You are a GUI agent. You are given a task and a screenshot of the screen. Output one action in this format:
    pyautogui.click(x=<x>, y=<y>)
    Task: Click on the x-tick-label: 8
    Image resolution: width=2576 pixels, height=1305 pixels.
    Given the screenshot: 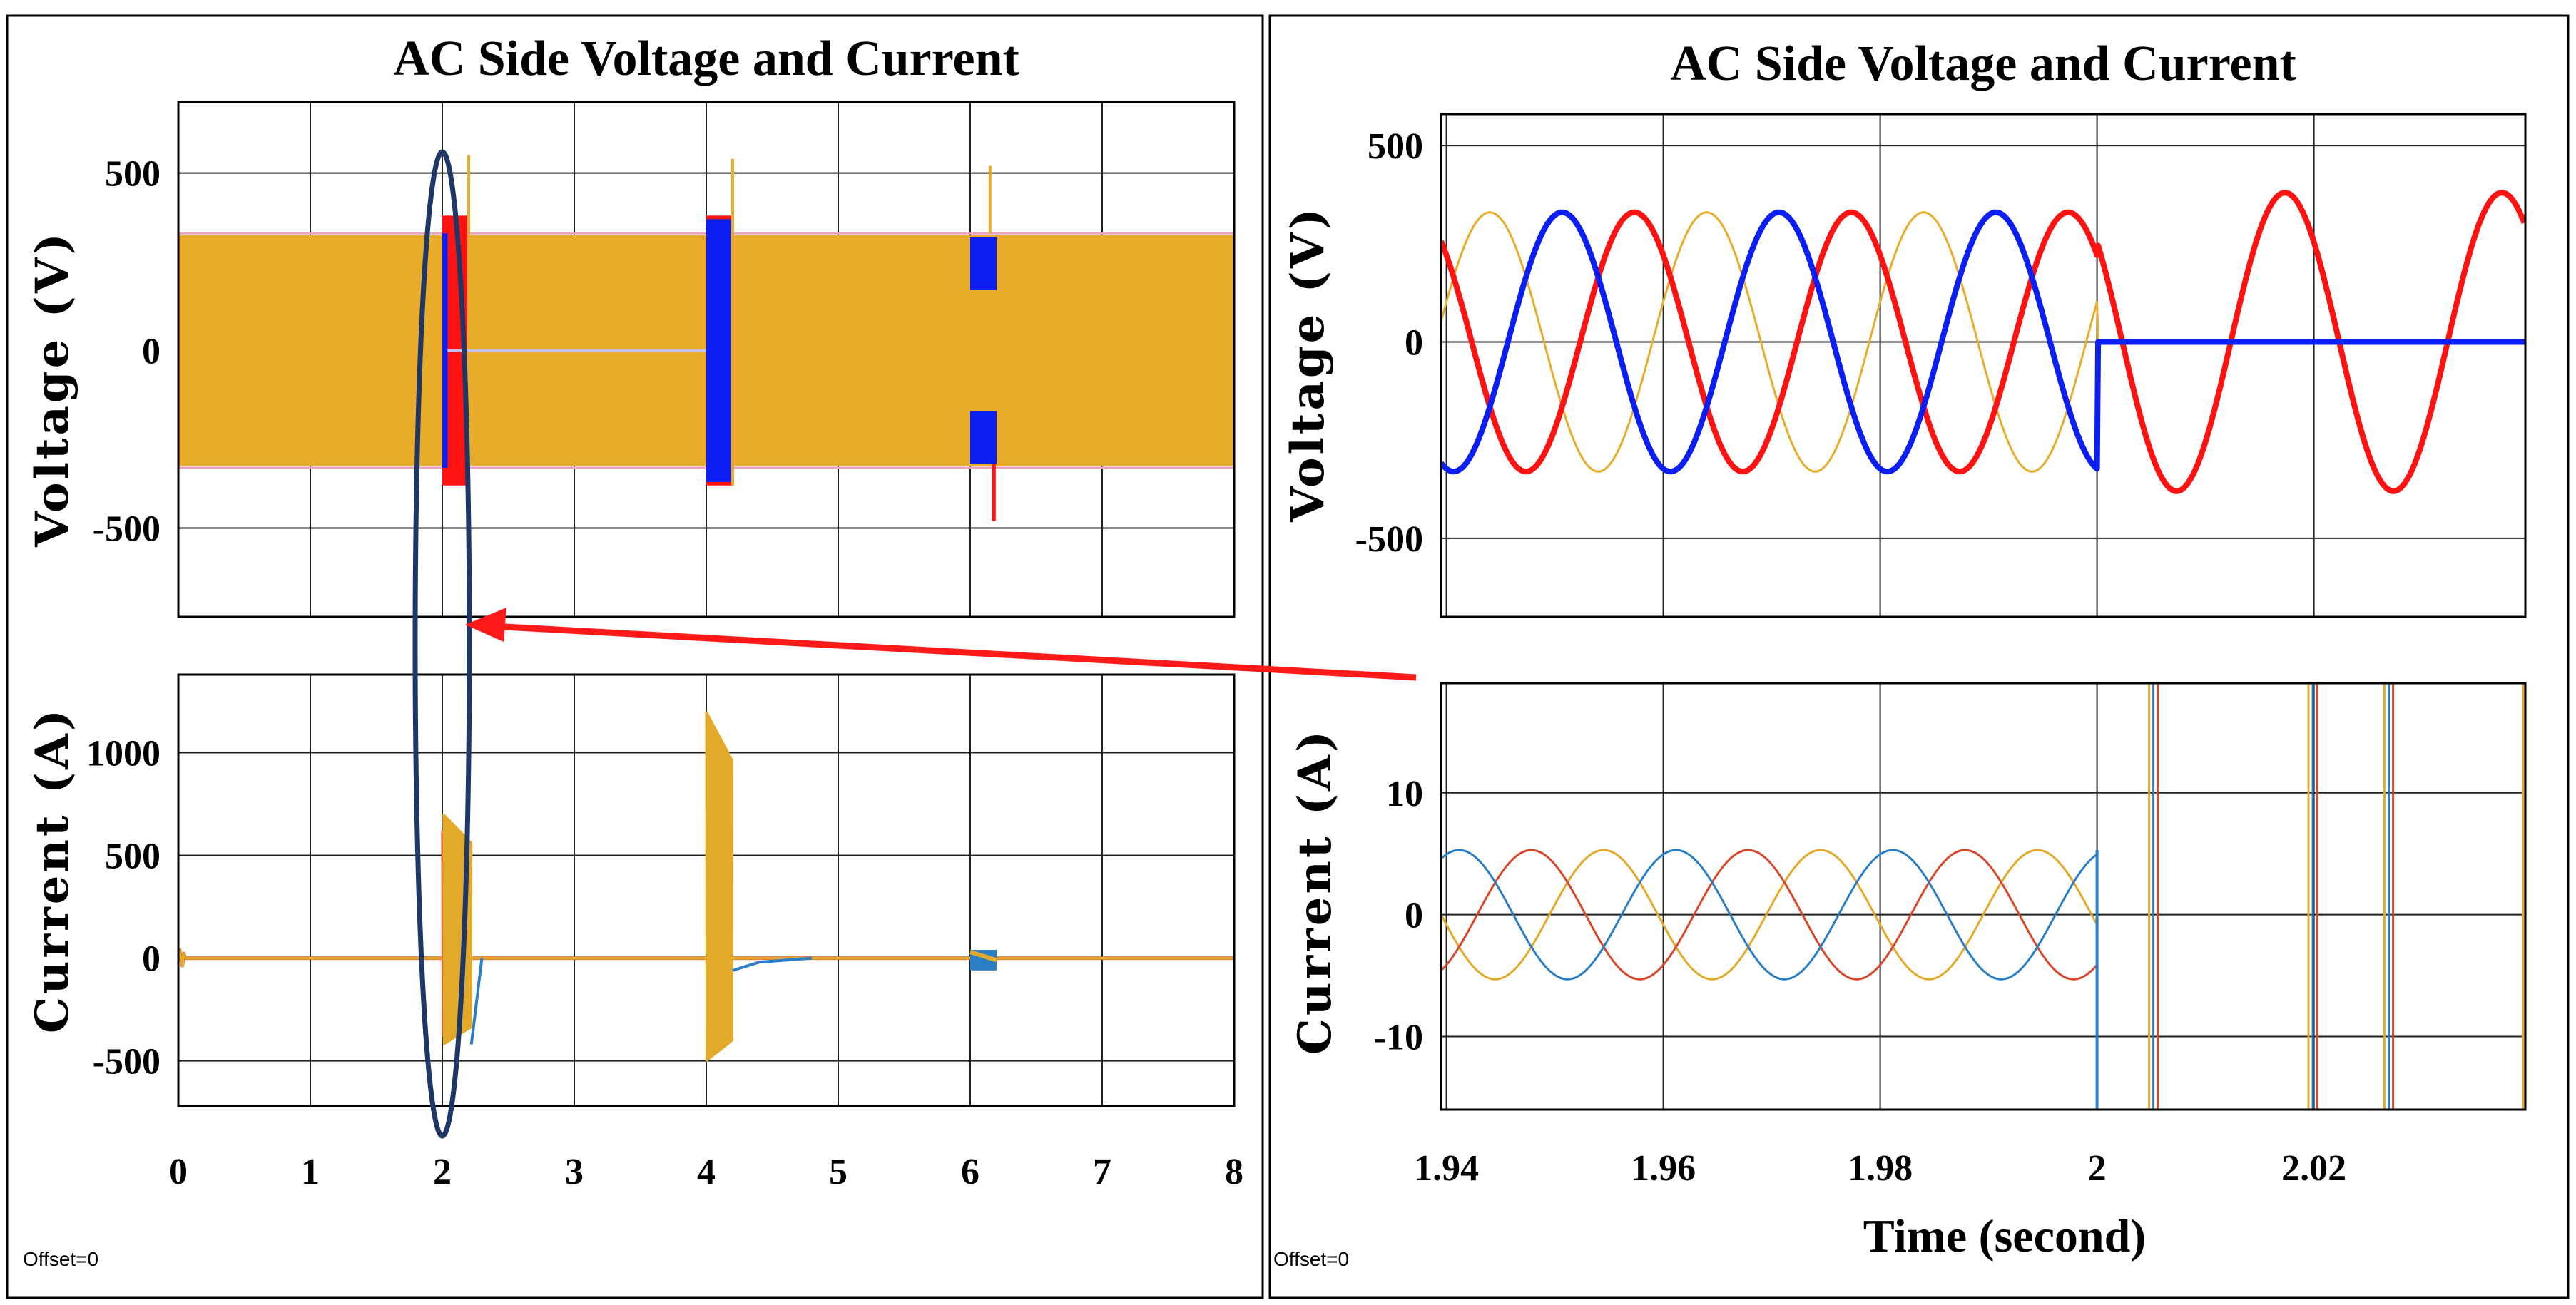 What is the action you would take?
    pyautogui.click(x=1234, y=1172)
    